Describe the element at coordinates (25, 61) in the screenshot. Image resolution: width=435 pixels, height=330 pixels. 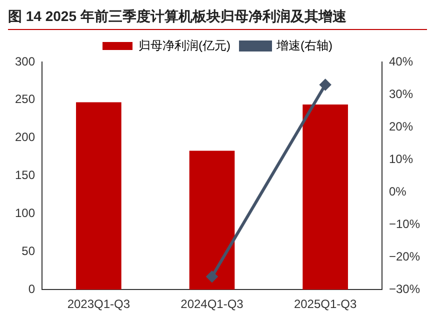
I see `y-tick-label: 300` at that location.